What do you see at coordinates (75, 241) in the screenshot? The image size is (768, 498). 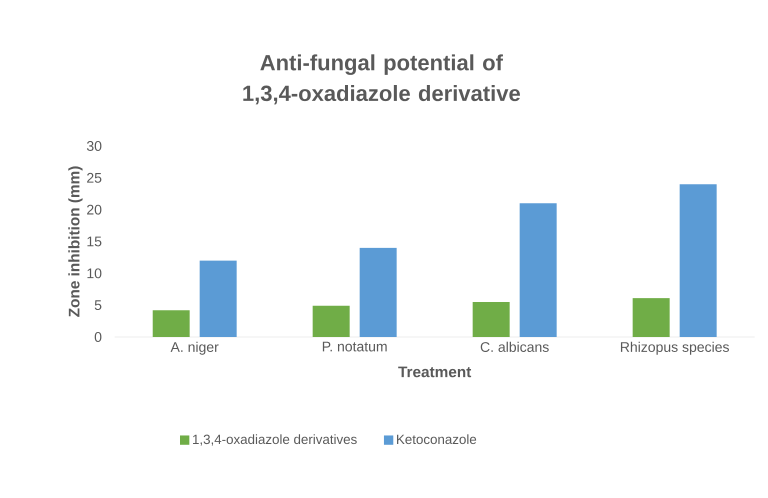 I see `y-axis-title: Zone inhibition (mm)` at bounding box center [75, 241].